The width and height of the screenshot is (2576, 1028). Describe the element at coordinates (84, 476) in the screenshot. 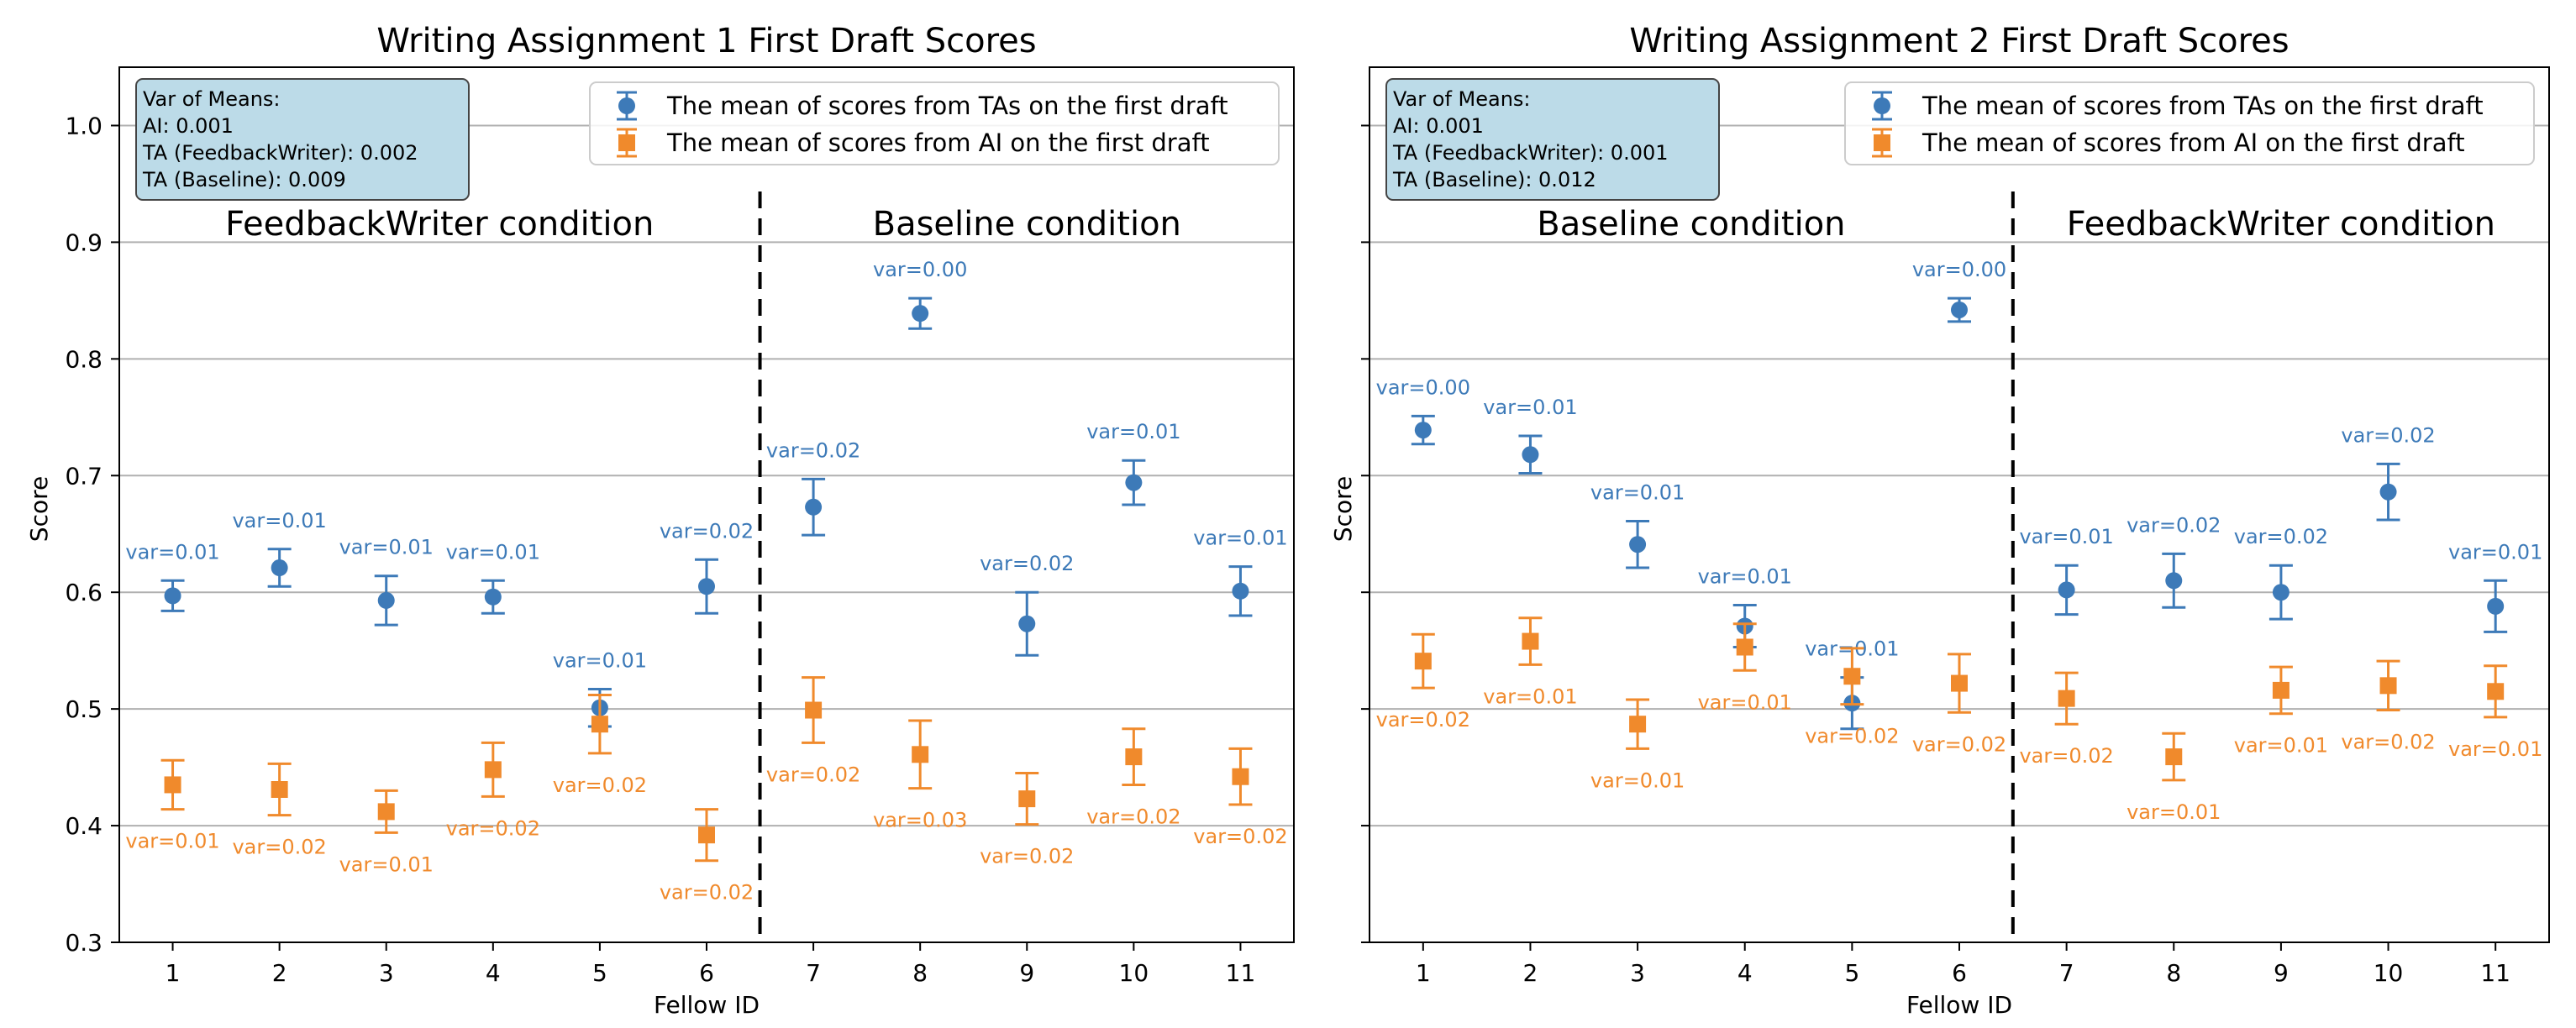

I see `y-tick-label: 0.7` at that location.